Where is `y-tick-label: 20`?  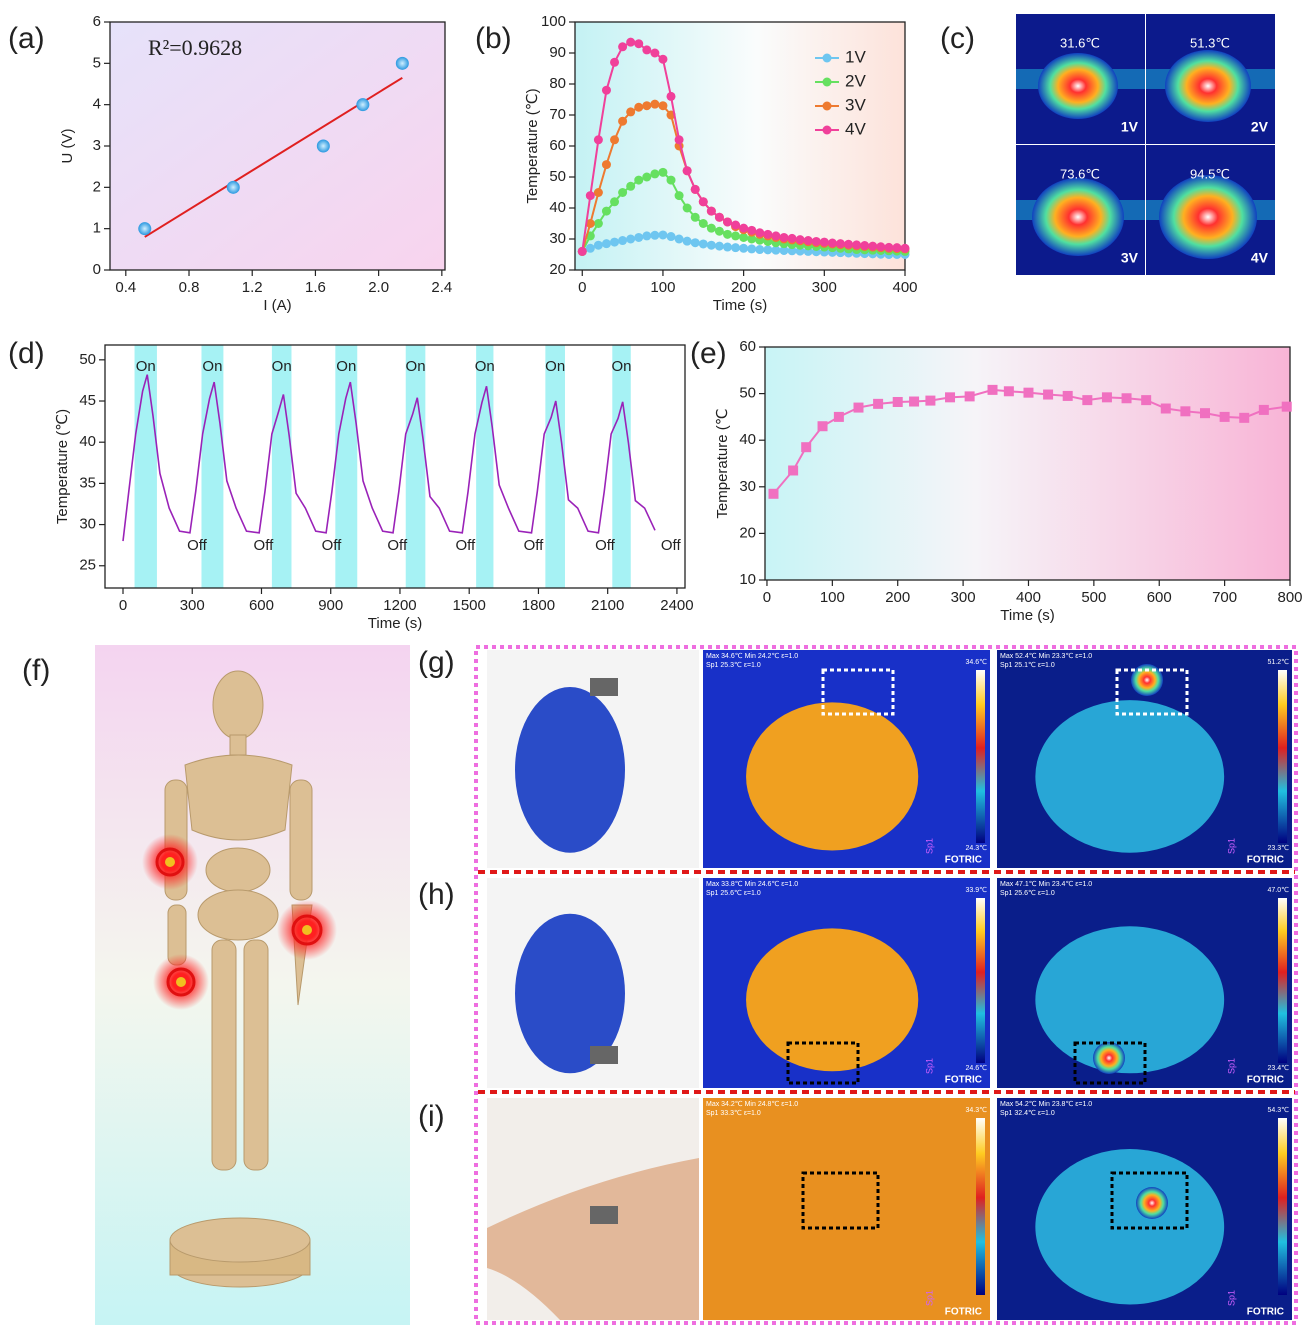 y-tick-label: 20 is located at coordinates (747, 532).